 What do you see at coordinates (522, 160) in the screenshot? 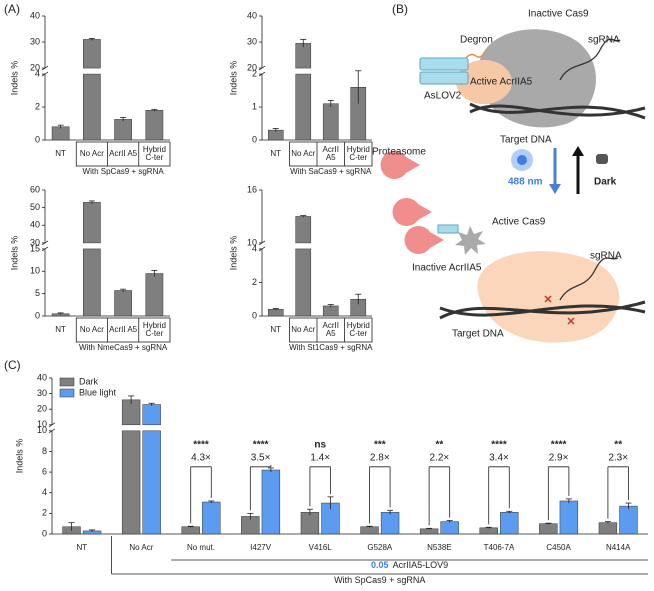
I see `light` at bounding box center [522, 160].